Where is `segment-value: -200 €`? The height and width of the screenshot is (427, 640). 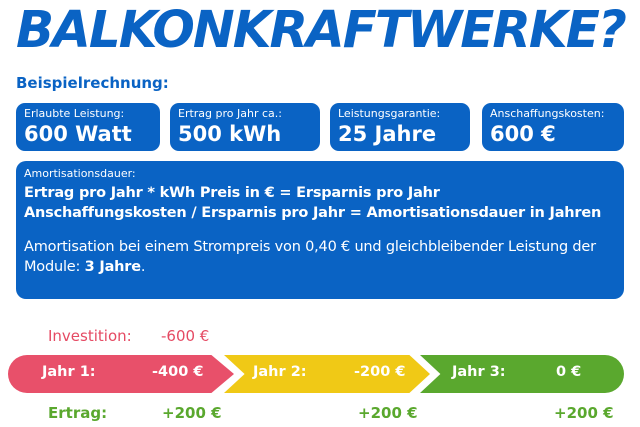
segment-value: -200 € is located at coordinates (380, 372).